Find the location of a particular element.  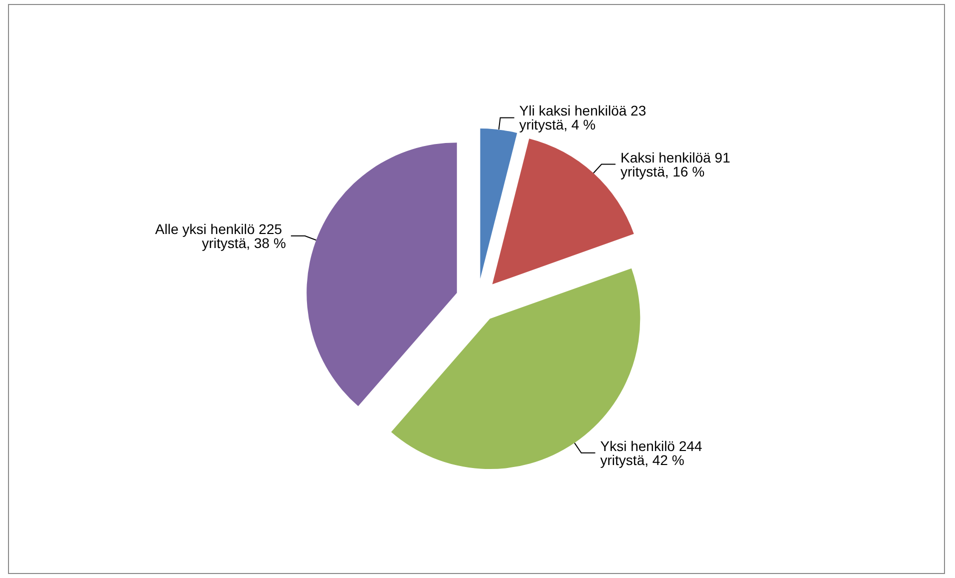

slice-label: Alle yksi henkilö 225 yritystä, 38 % is located at coordinates (220, 235).